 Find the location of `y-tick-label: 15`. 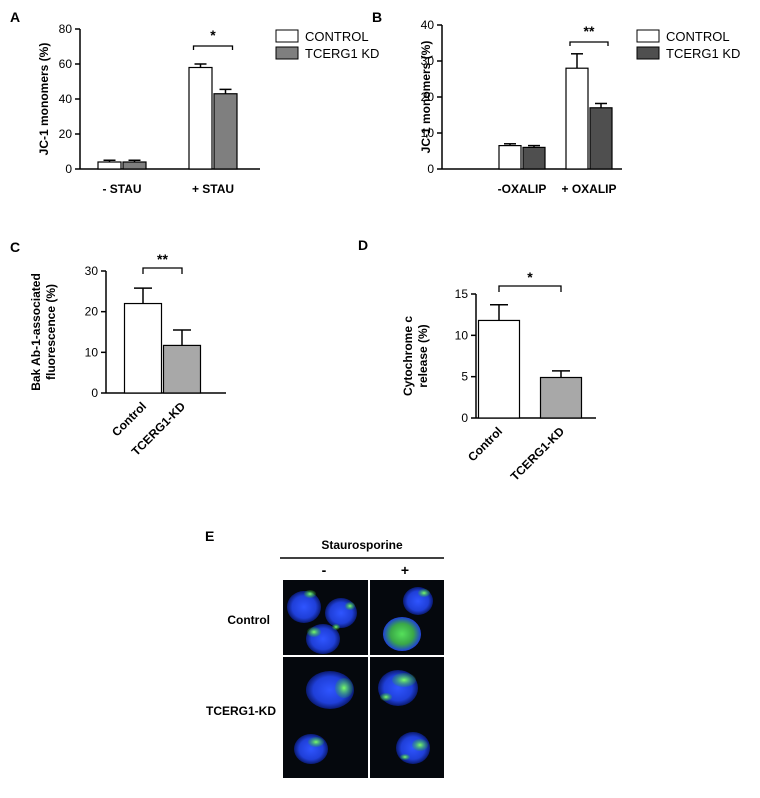

y-tick-label: 15 is located at coordinates (462, 294).